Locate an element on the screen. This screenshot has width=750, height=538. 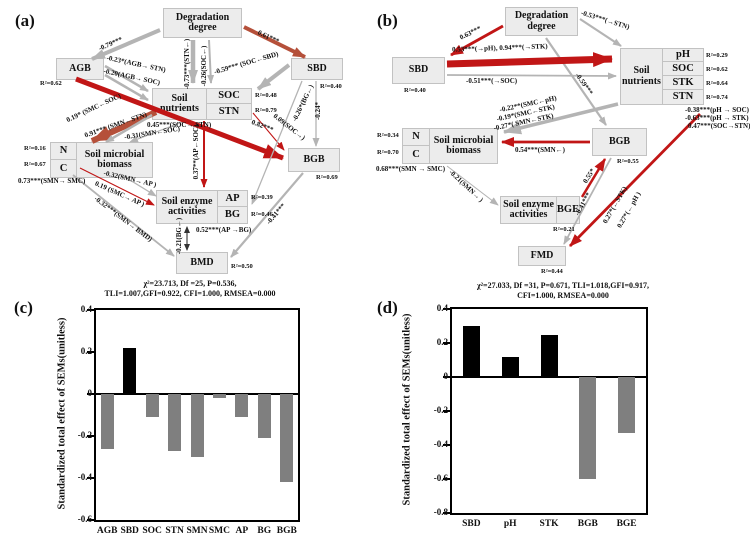
edge-label-smn-smc-a: 0.73***(SMN→ SMC) is located at coordinates (52, 181).